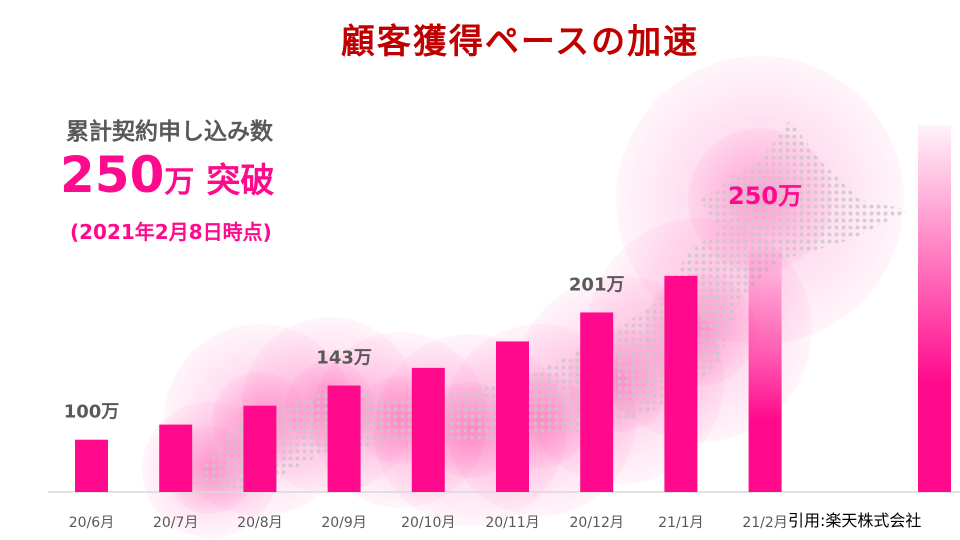  Describe the element at coordinates (597, 523) in the screenshot. I see `x-tick-label: 20/12月` at that location.